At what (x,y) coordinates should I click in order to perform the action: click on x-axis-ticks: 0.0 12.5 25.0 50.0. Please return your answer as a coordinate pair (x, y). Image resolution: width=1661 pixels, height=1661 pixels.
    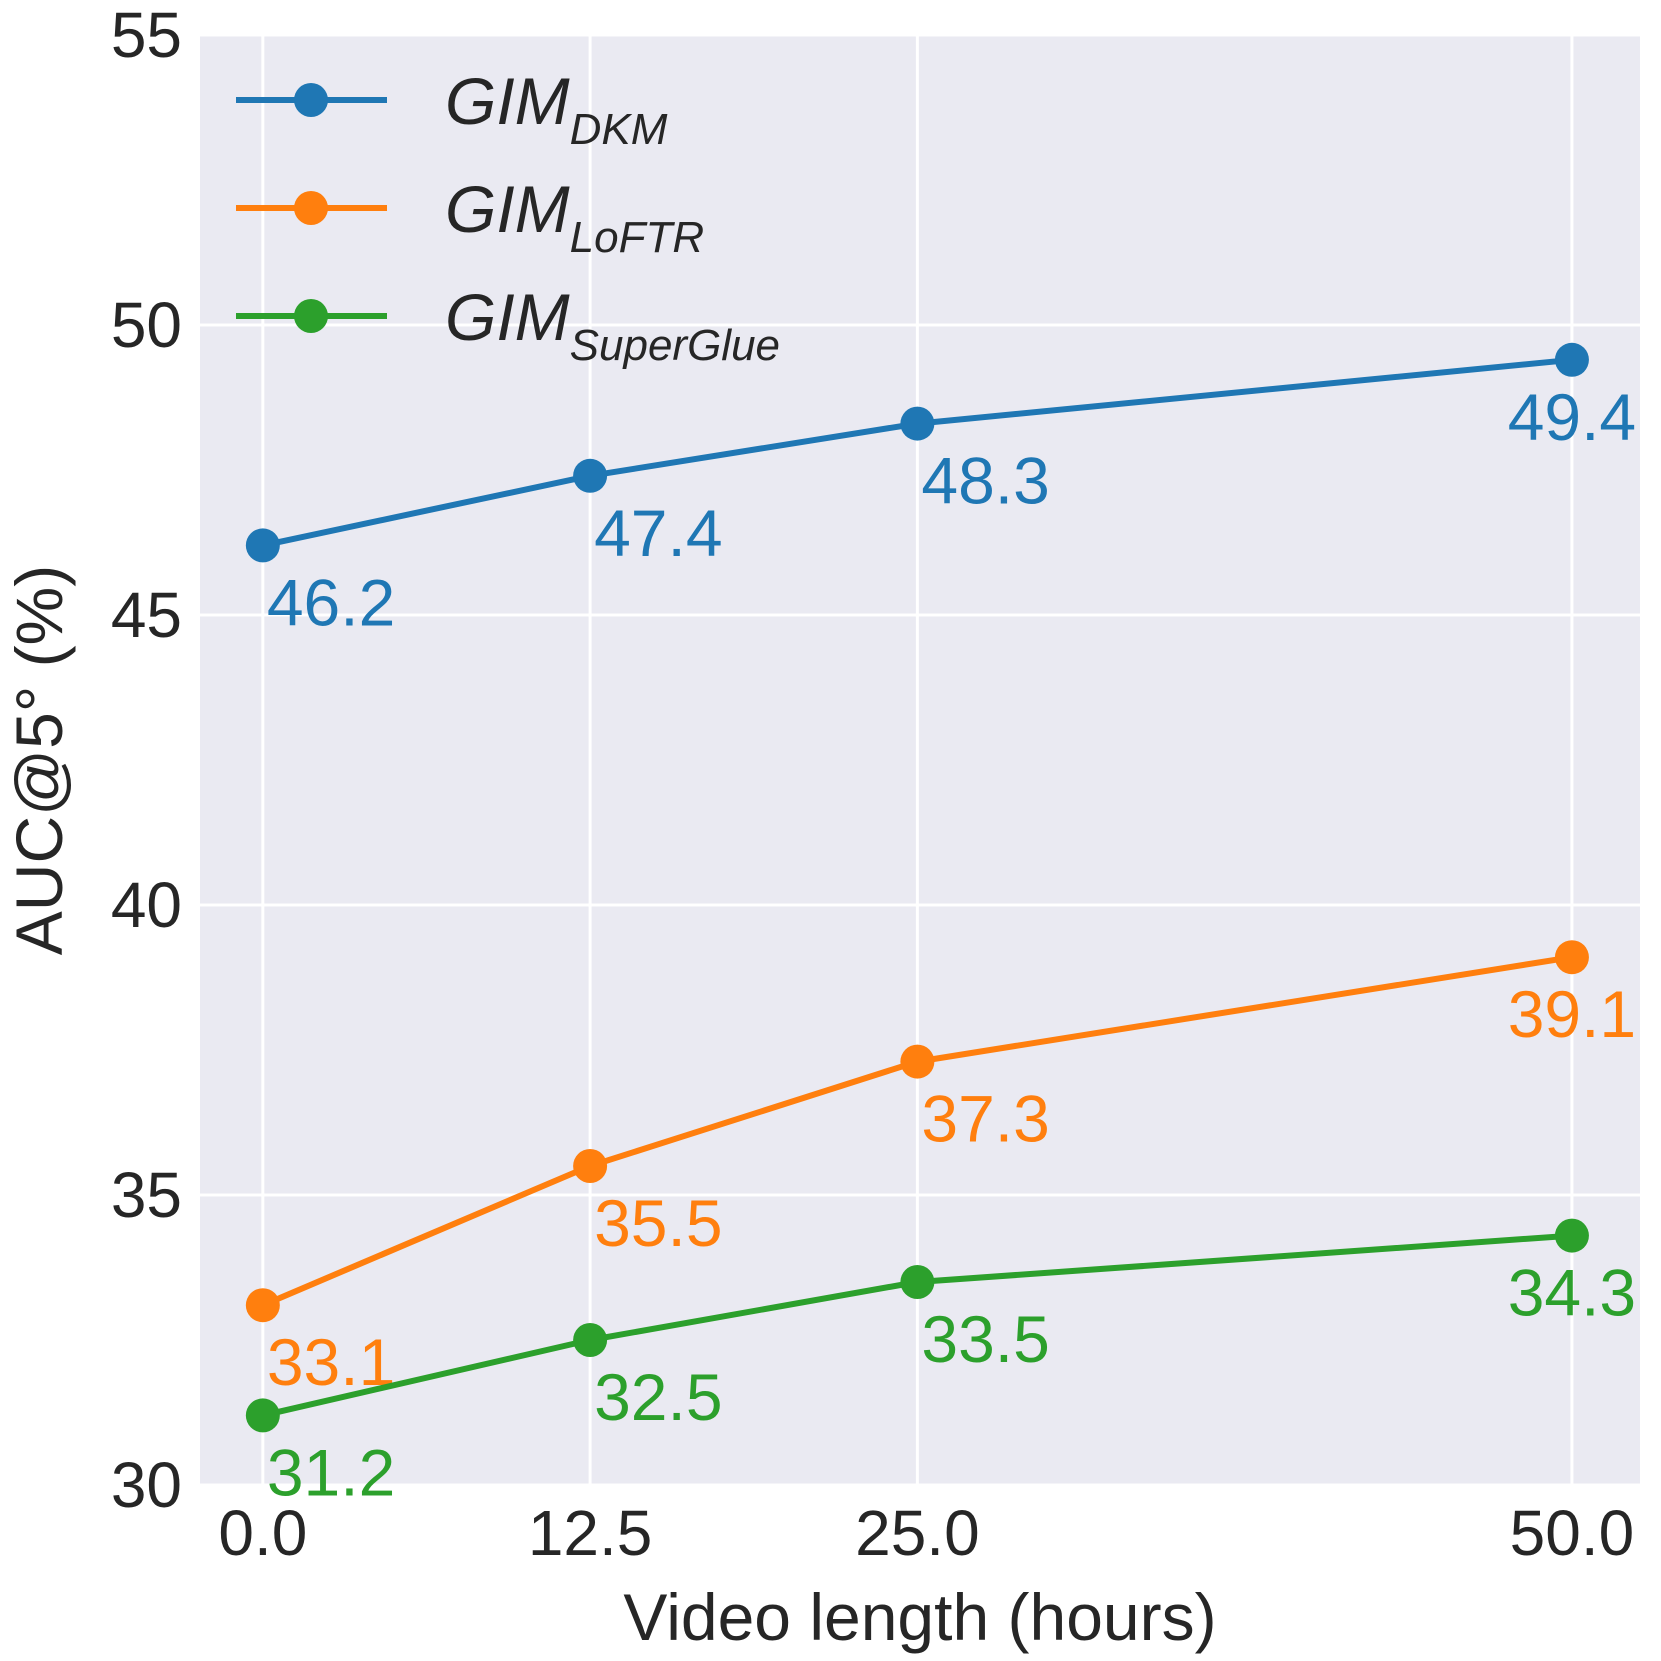
    Looking at the image, I should click on (926, 1533).